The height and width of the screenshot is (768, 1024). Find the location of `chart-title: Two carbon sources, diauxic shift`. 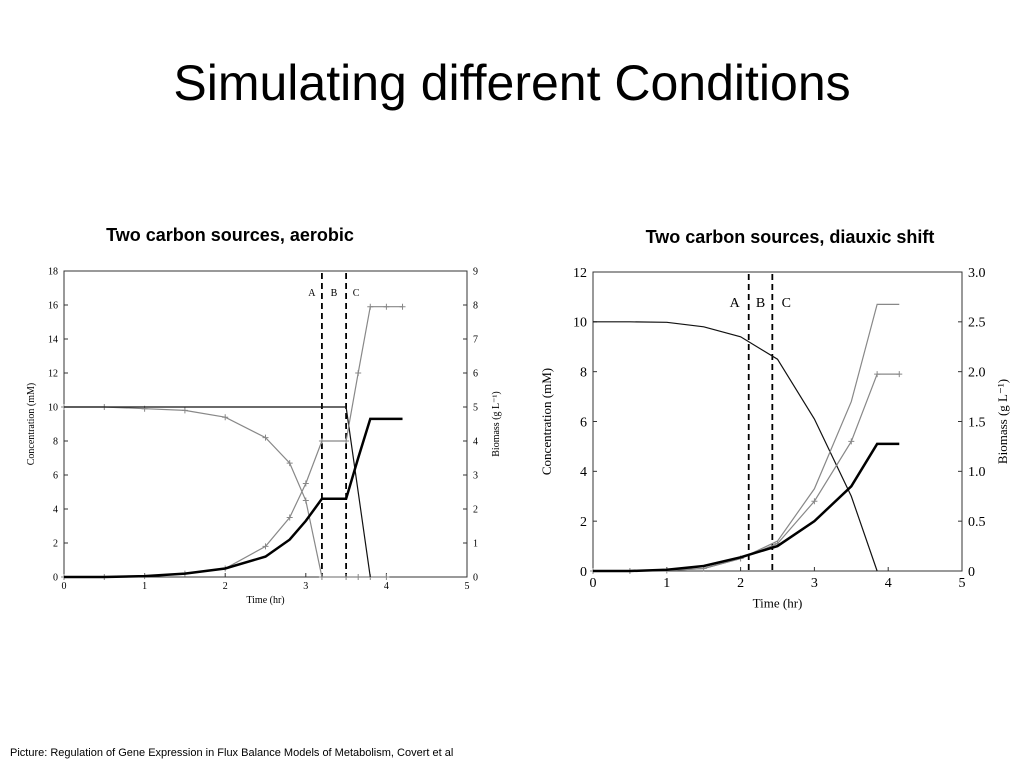

chart-title: Two carbon sources, diauxic shift is located at coordinates (790, 237).